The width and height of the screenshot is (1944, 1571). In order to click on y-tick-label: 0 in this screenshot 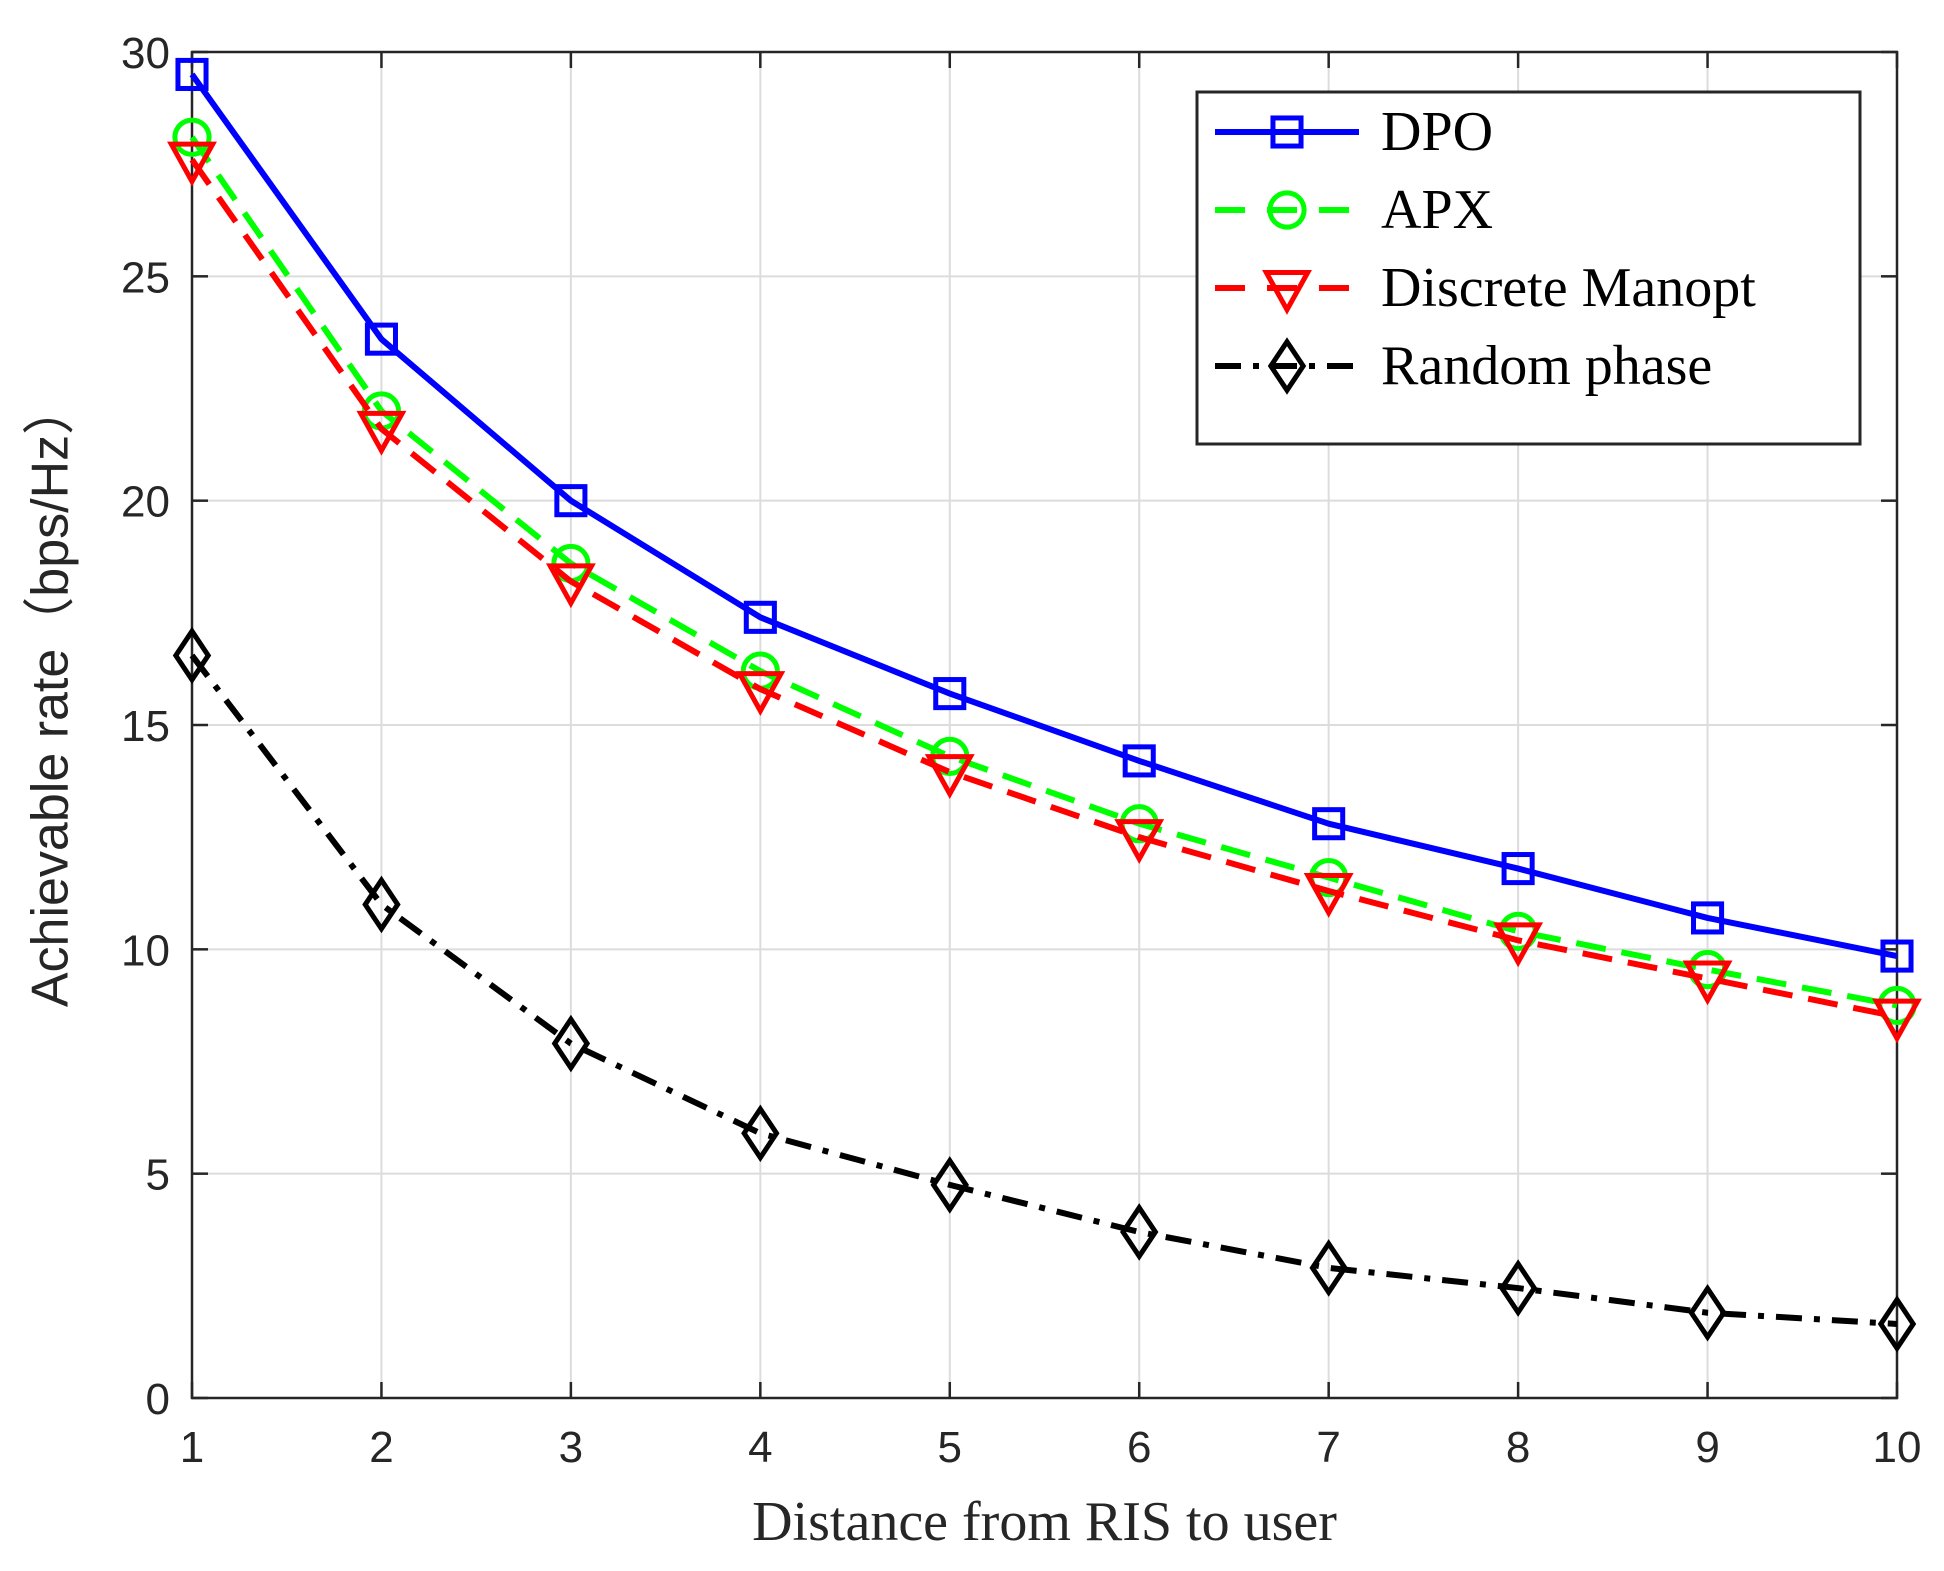, I will do `click(158, 1399)`.